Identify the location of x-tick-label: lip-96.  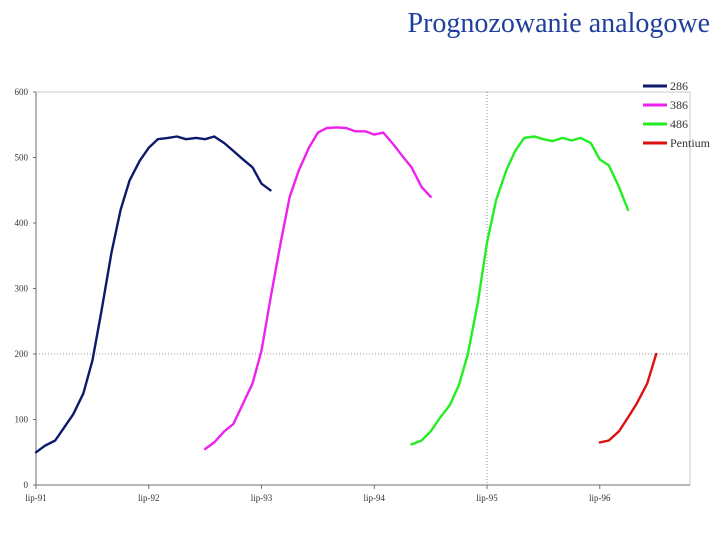
(600, 498).